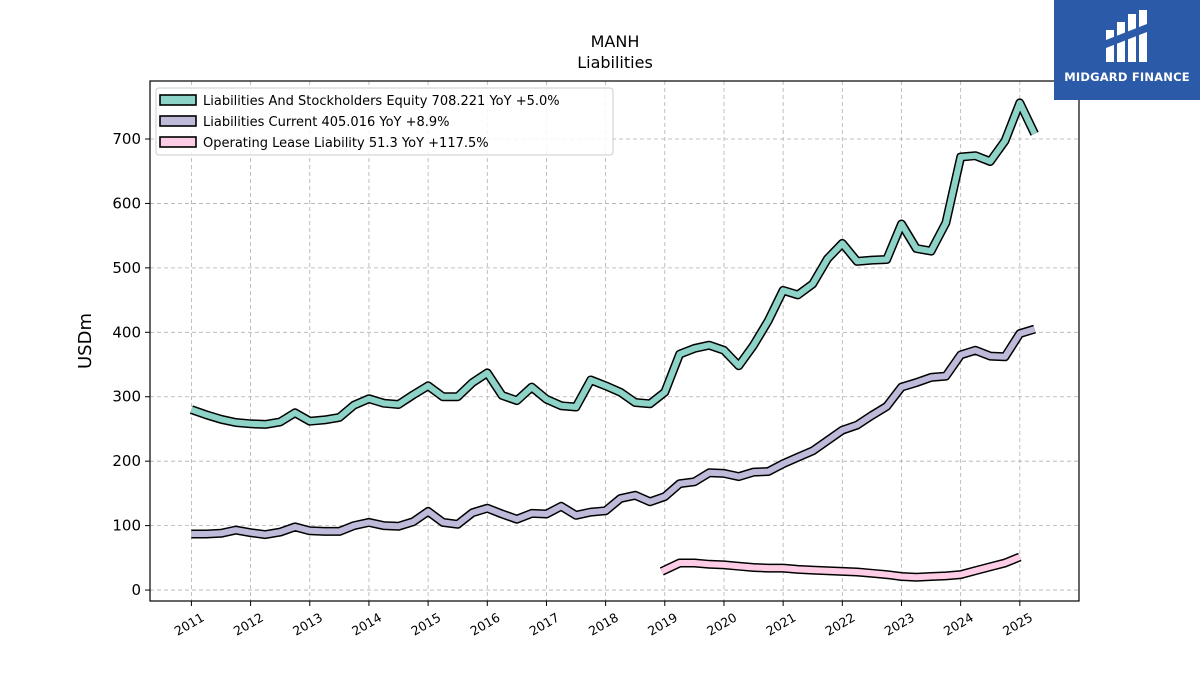  I want to click on y-tick-label: 400, so click(126, 332).